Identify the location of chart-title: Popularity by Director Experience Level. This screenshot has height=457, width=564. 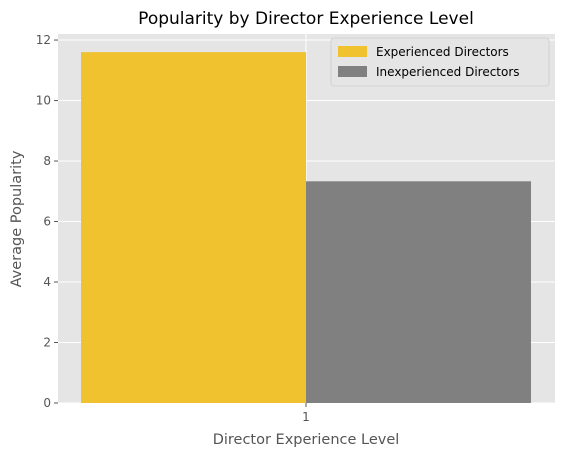
(306, 19).